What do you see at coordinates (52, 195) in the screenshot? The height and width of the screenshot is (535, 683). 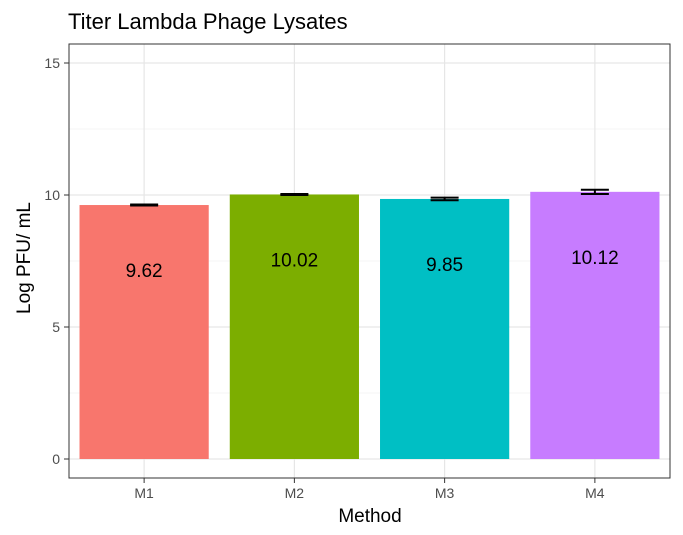 I see `y-tick-label: 10` at bounding box center [52, 195].